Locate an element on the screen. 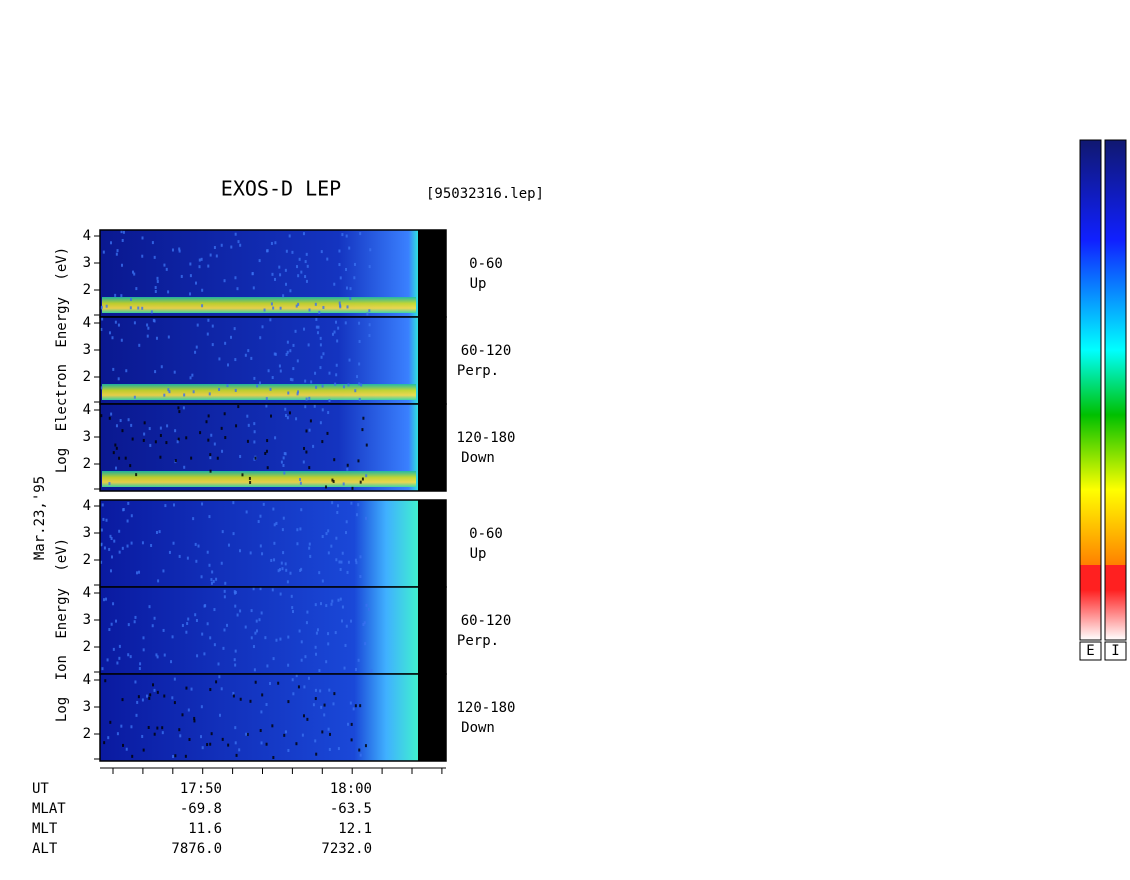  spectrogram-band is located at coordinates (259, 392).